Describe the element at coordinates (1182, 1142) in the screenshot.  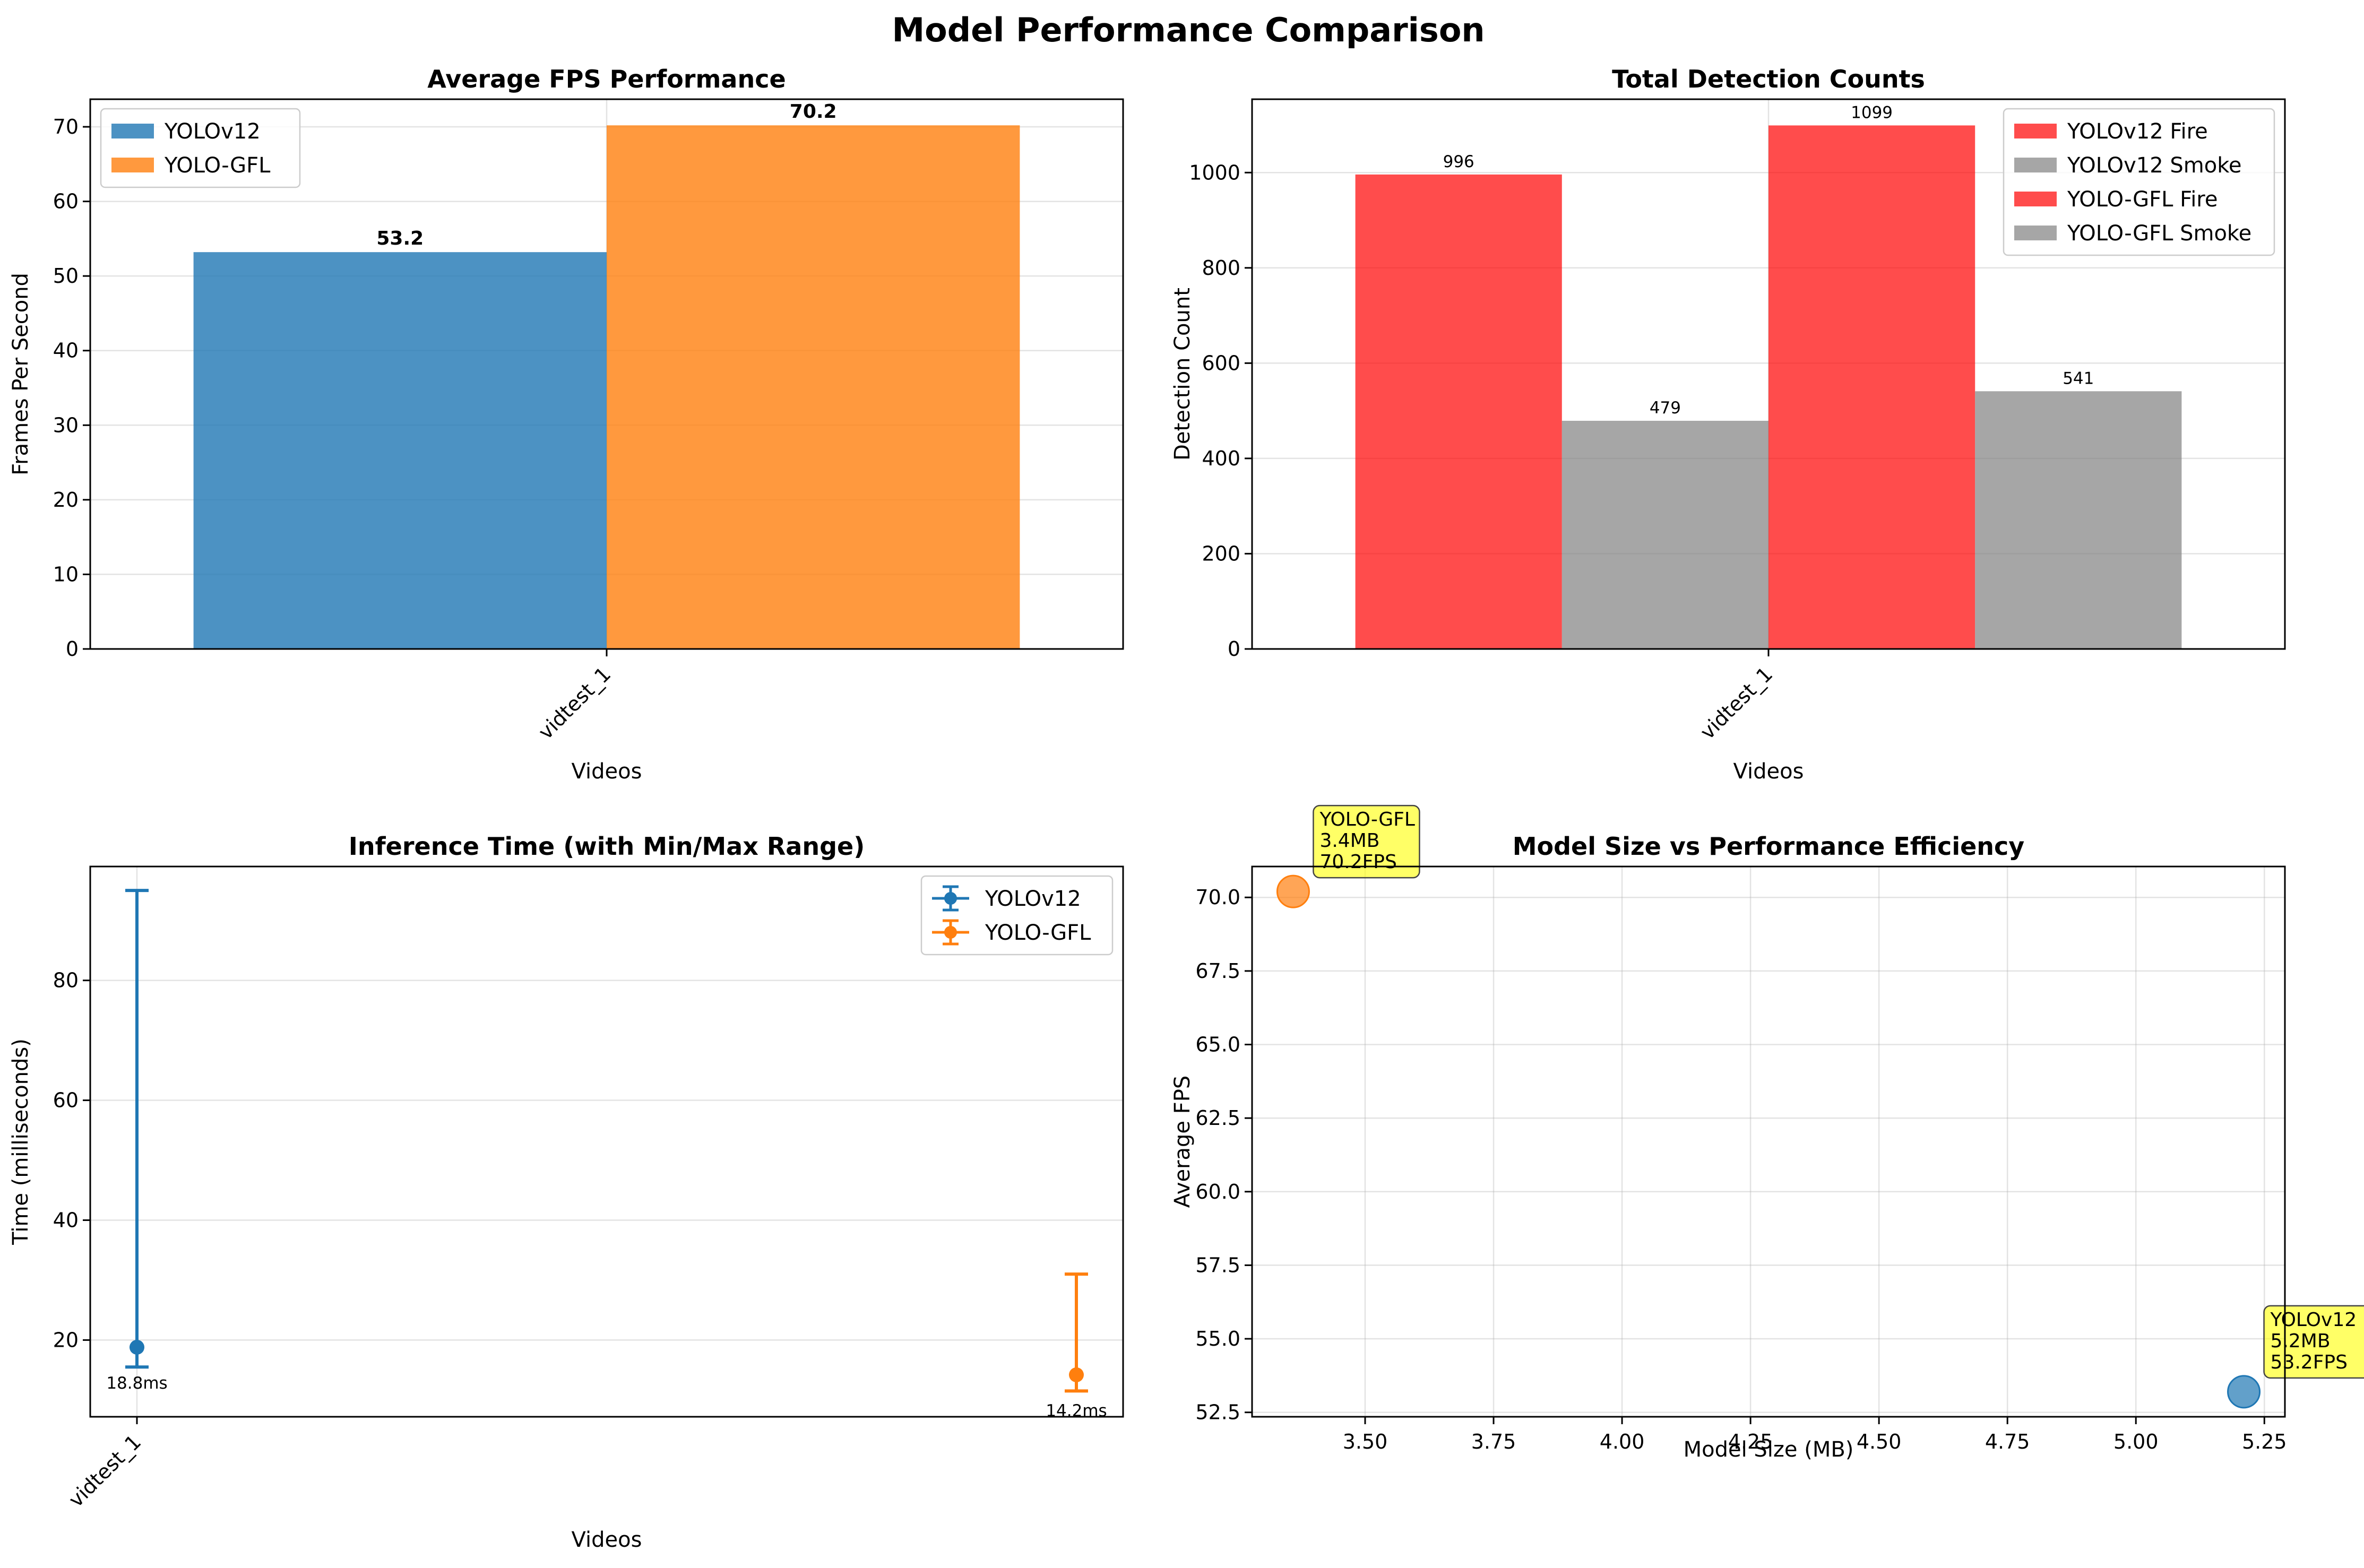
I see `y-axis-label: Average FPS` at that location.